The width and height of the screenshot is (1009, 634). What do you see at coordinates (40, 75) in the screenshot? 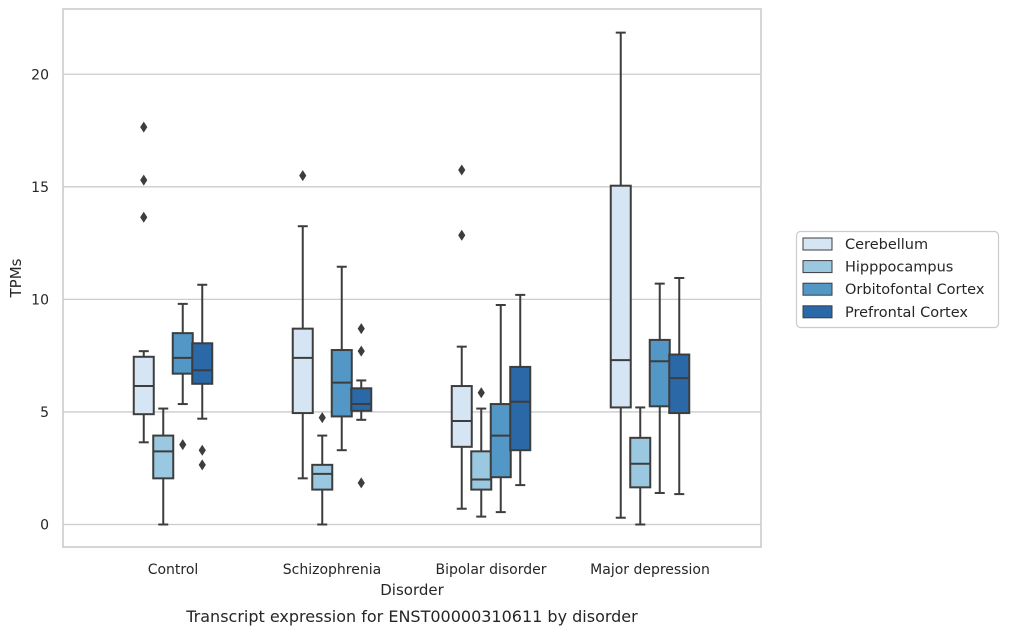
I see `y-tick-label: 20` at bounding box center [40, 75].